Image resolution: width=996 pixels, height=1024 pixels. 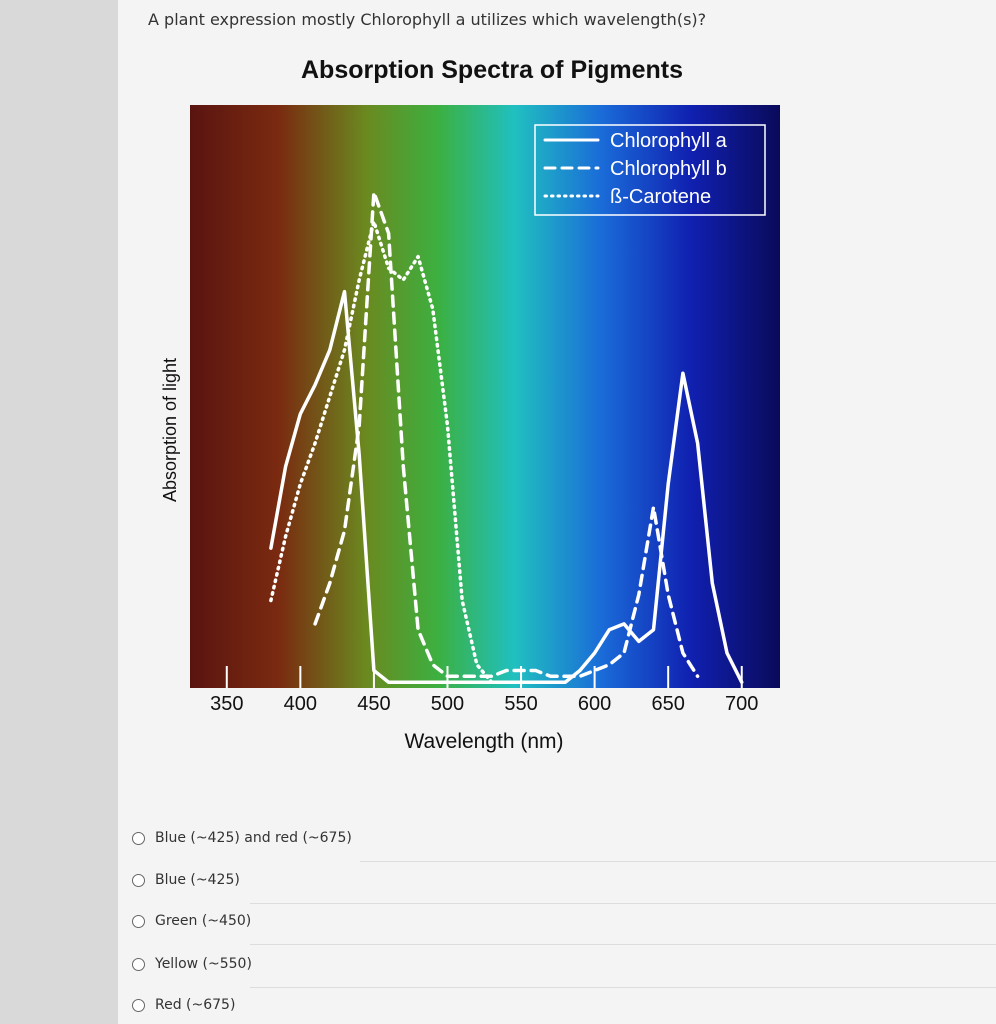 What do you see at coordinates (300, 704) in the screenshot?
I see `x-tick-label: 400` at bounding box center [300, 704].